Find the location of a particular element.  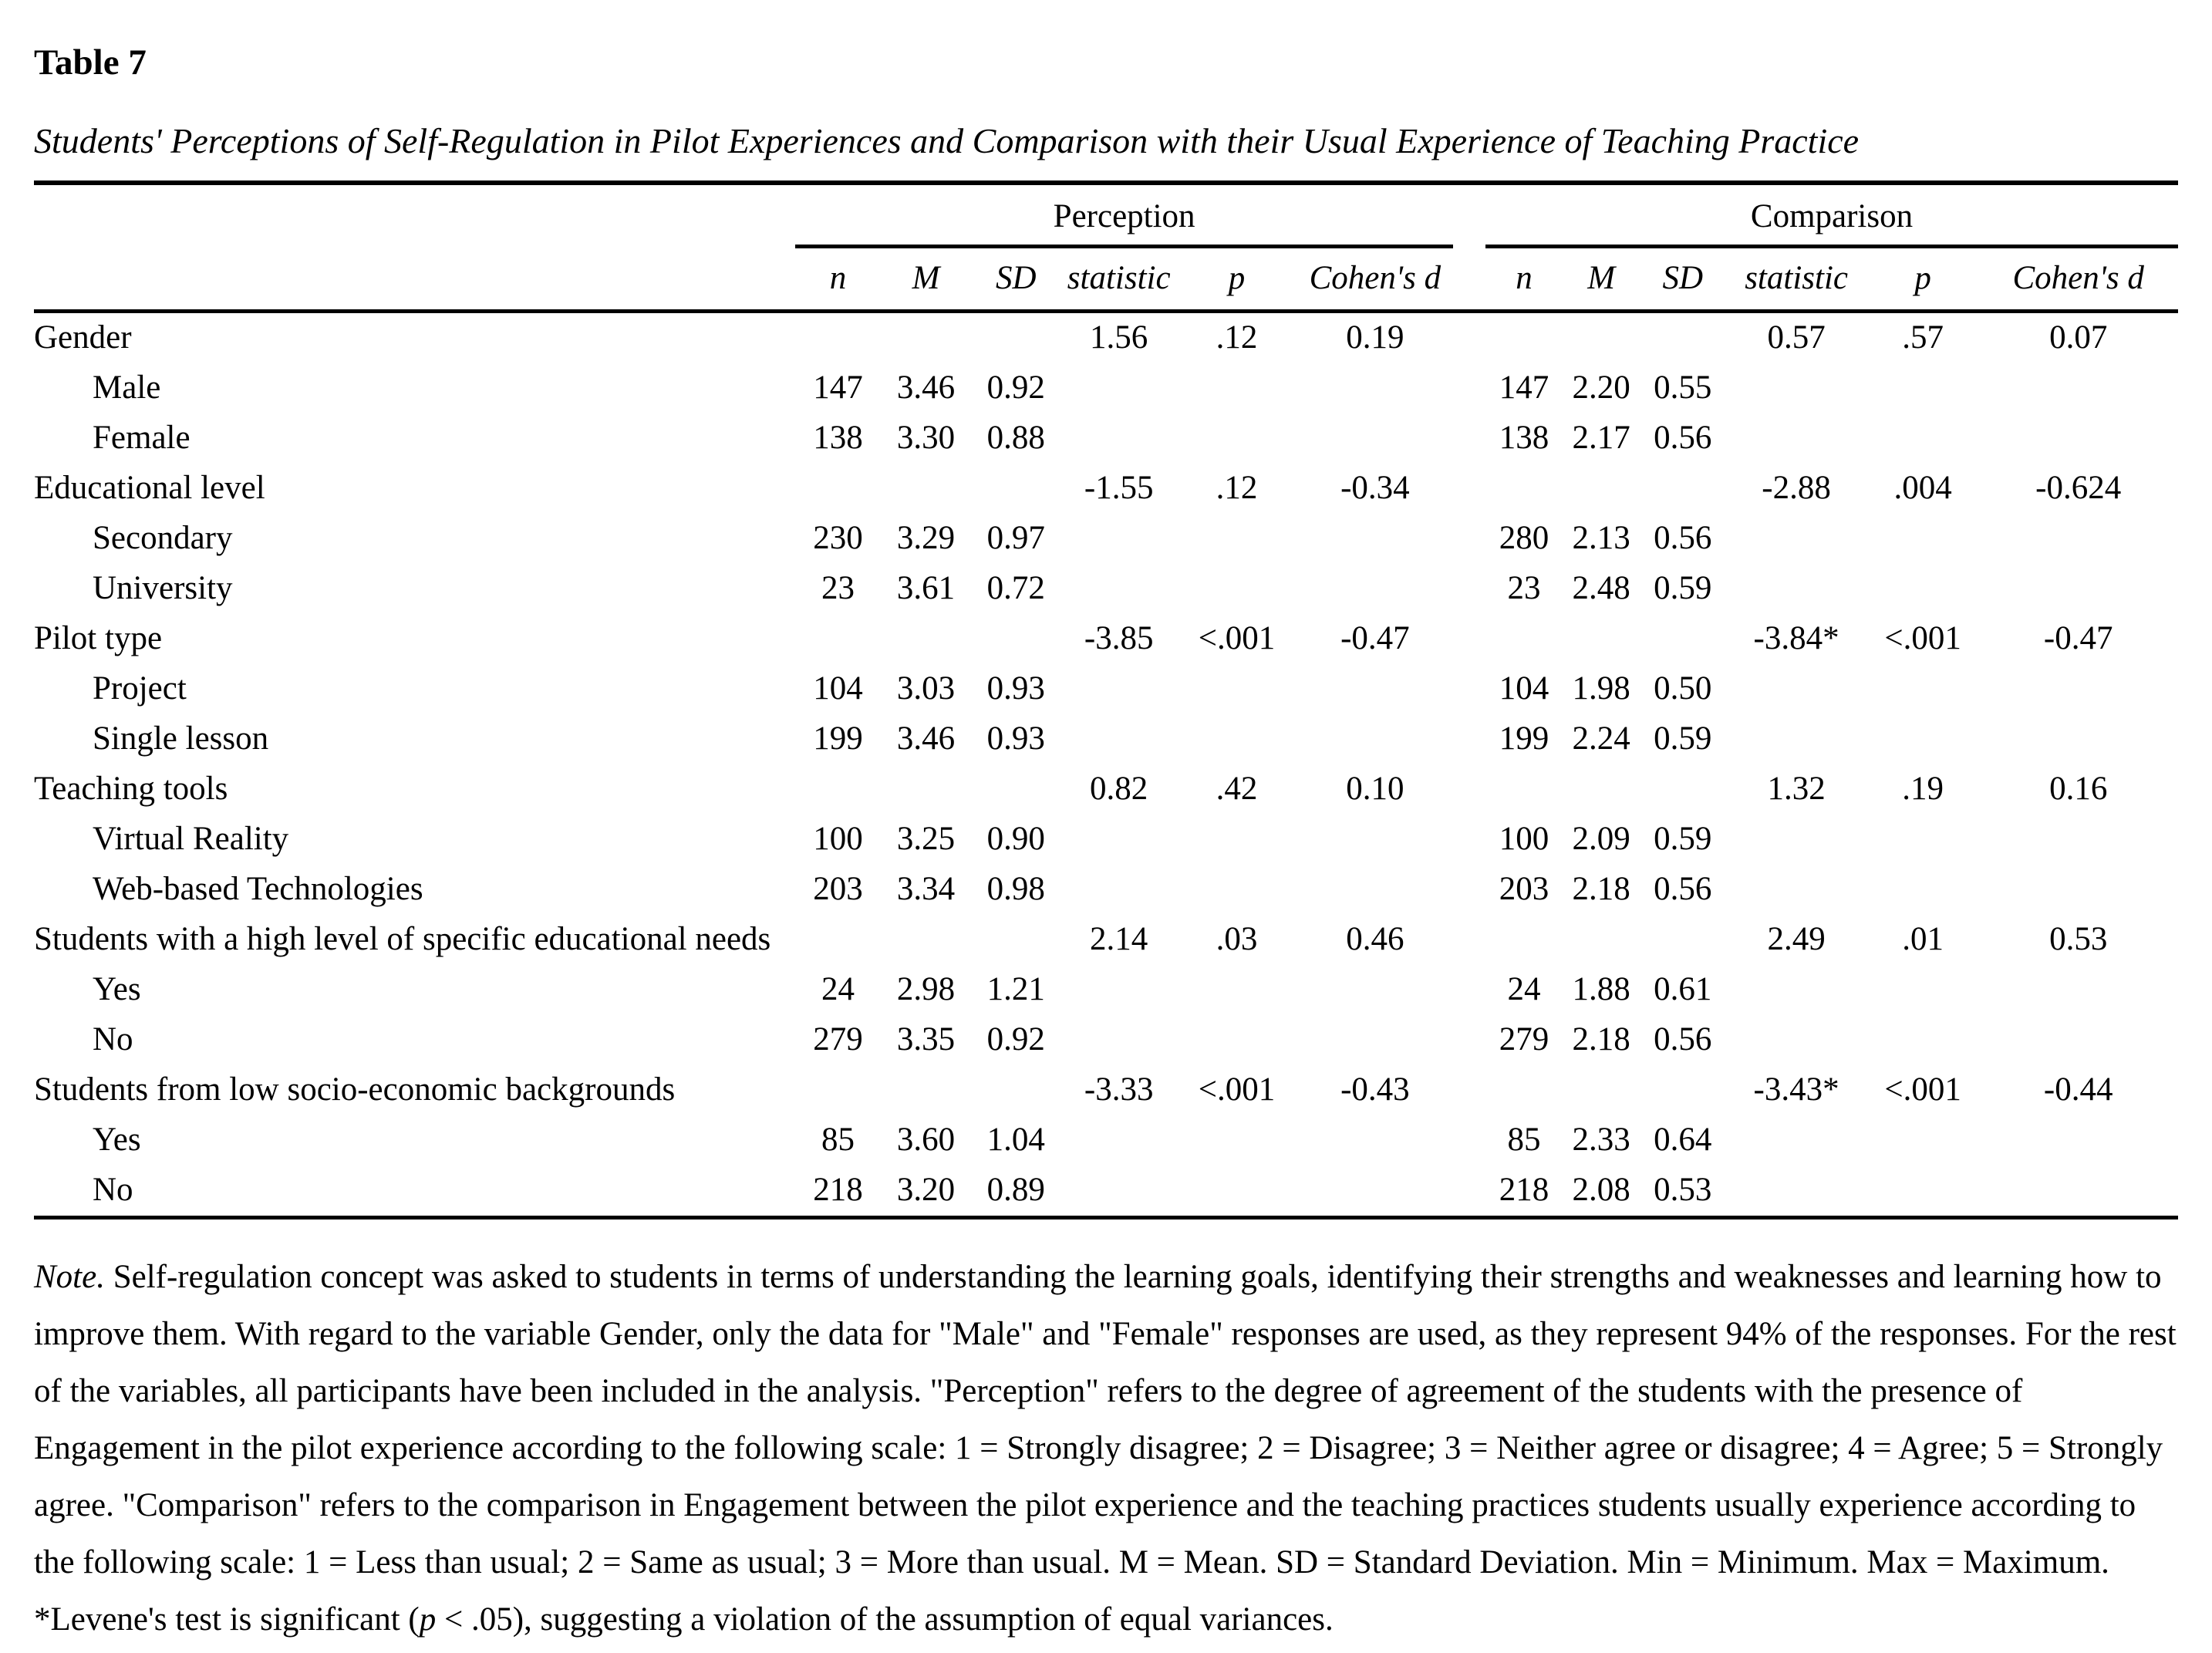

perception-statistic-header: statistic is located at coordinates (1118, 280).